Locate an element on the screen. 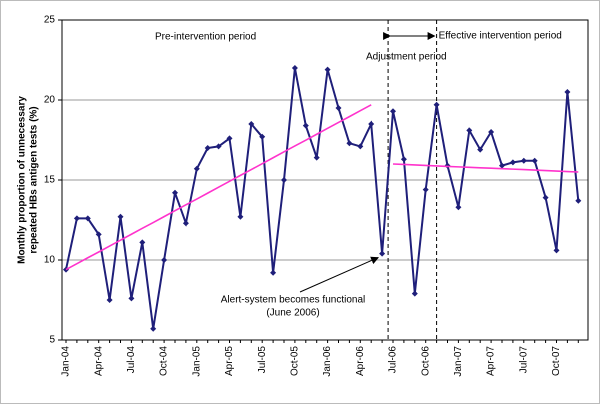 This screenshot has width=600, height=404. x-tick-label: Oct-04 is located at coordinates (164, 361).